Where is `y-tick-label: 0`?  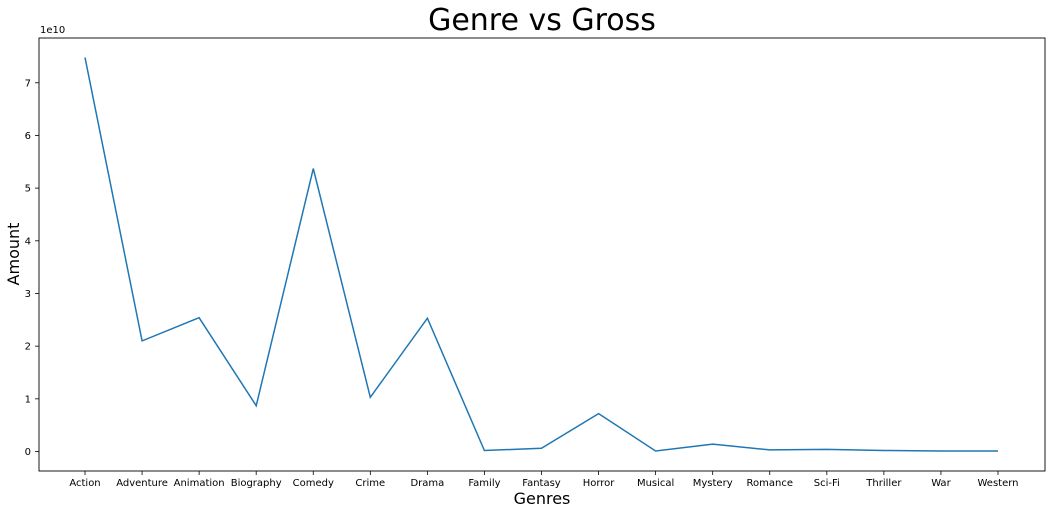
y-tick-label: 0 is located at coordinates (28, 452).